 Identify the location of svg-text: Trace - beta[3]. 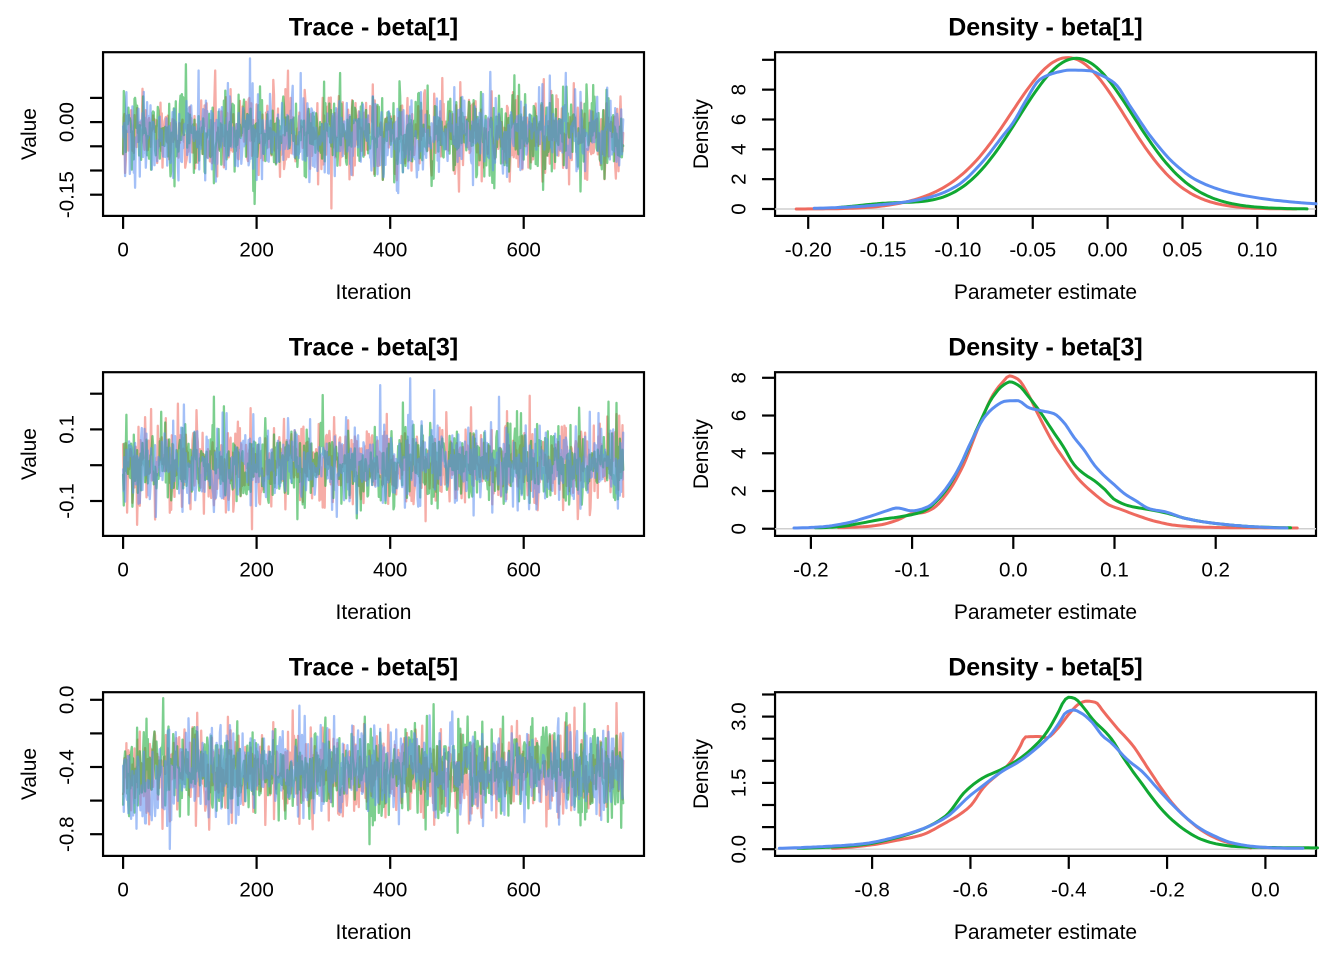
(374, 347).